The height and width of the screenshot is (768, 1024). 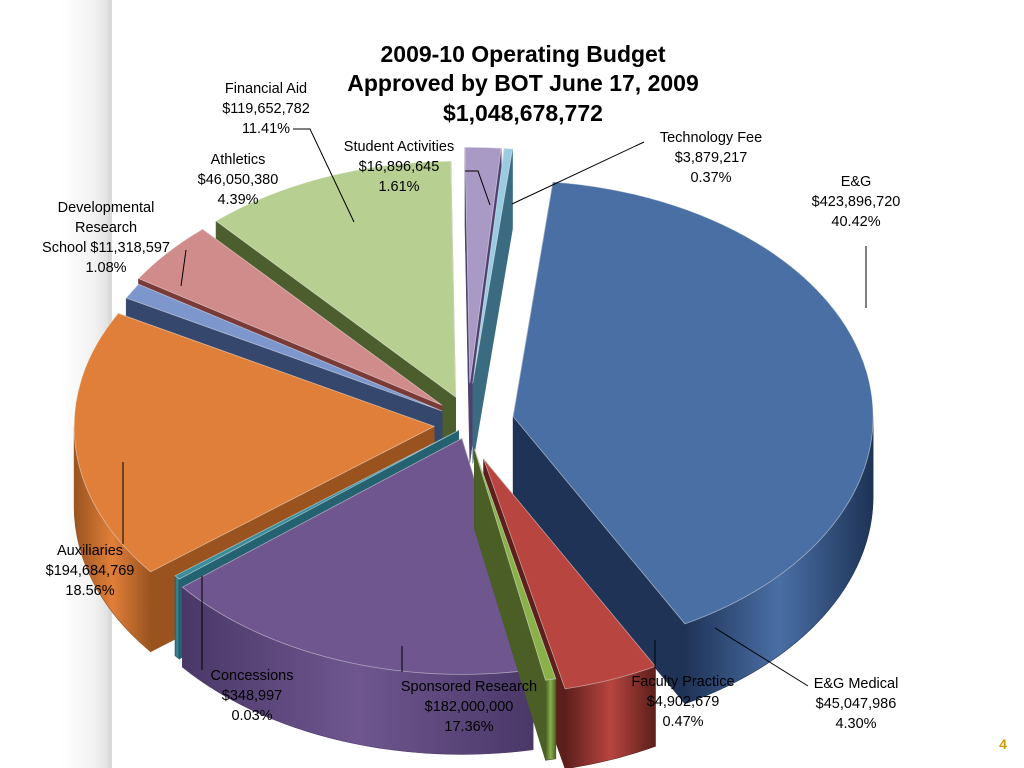 What do you see at coordinates (478, 188) in the screenshot?
I see `leader-line-student_act` at bounding box center [478, 188].